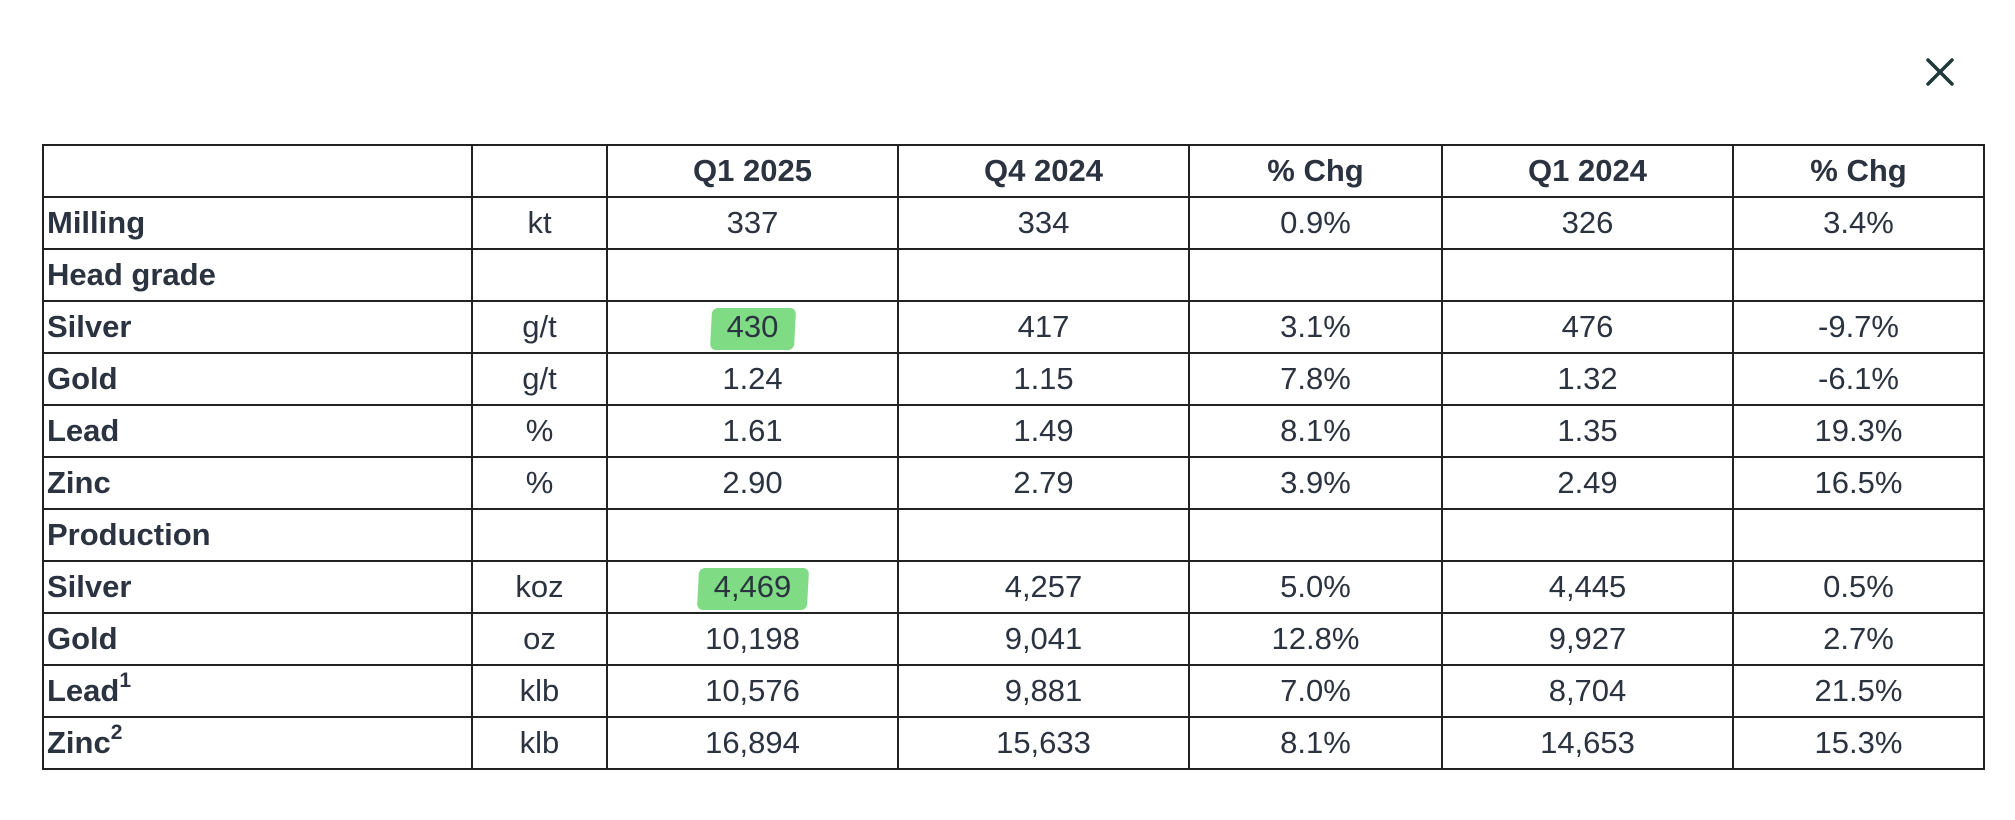 The image size is (2015, 820). What do you see at coordinates (1858, 431) in the screenshot?
I see `cell-value: 19.3%` at bounding box center [1858, 431].